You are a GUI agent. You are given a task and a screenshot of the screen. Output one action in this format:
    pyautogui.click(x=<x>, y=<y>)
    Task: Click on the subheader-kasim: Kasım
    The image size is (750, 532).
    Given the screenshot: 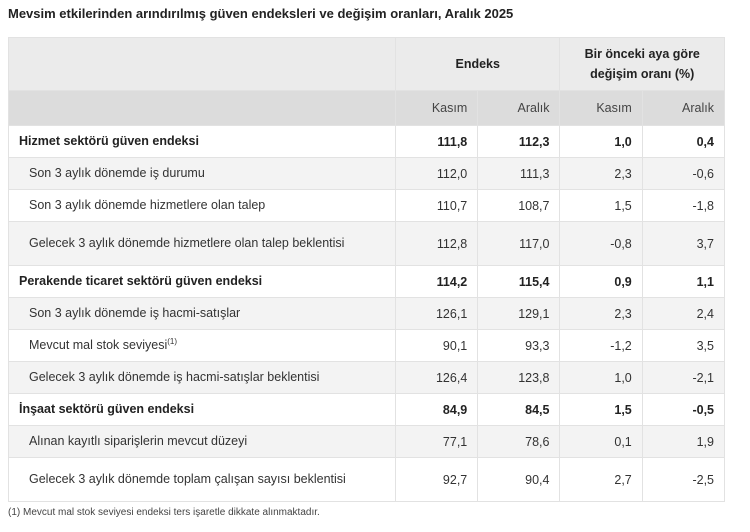 What is the action you would take?
    pyautogui.click(x=436, y=108)
    